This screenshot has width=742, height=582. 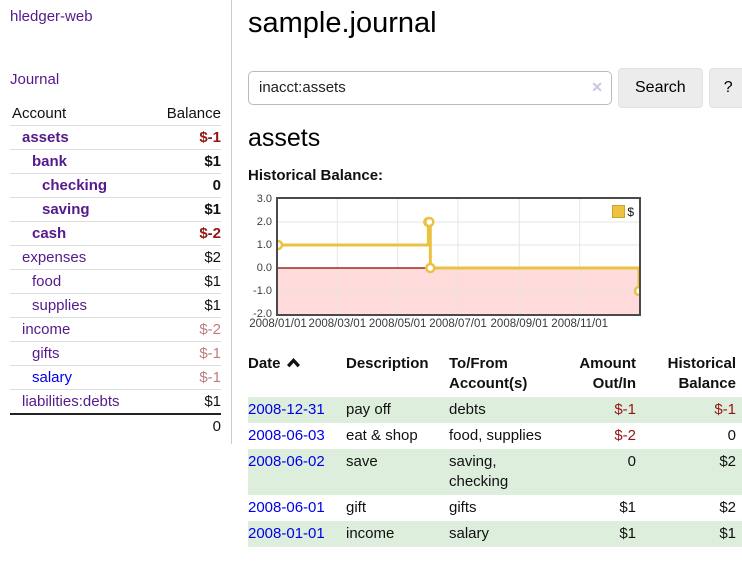 What do you see at coordinates (725, 409) in the screenshot?
I see `transaction-balance: $-1` at bounding box center [725, 409].